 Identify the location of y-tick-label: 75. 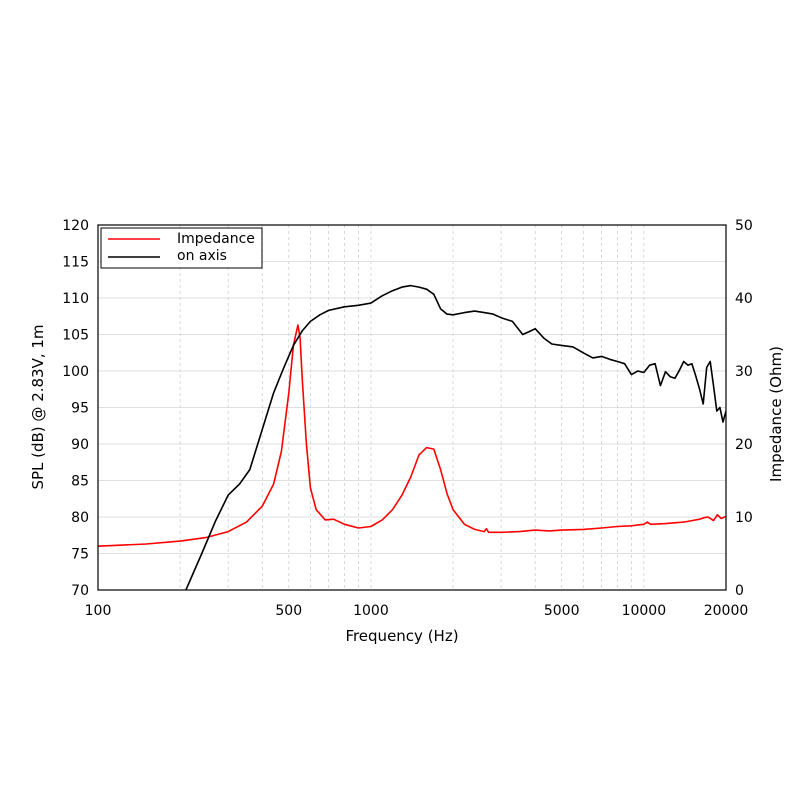
(80, 555).